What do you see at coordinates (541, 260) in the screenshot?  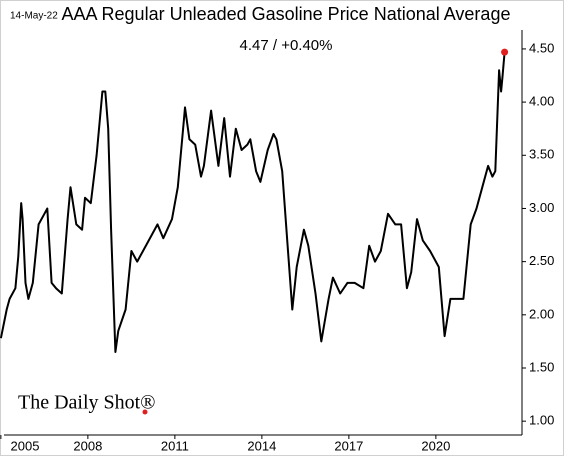 I see `y-tick-label: 2.50` at bounding box center [541, 260].